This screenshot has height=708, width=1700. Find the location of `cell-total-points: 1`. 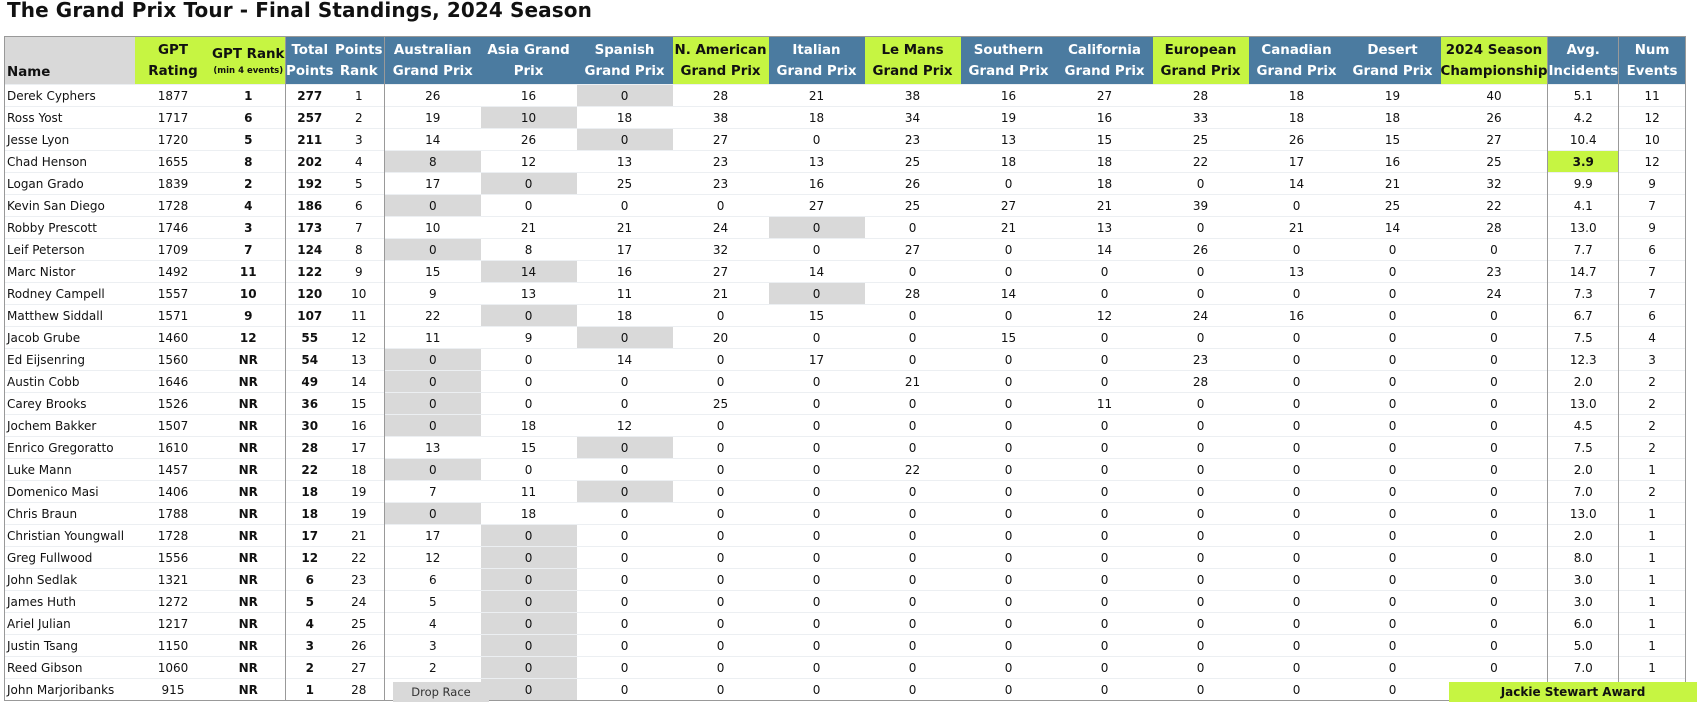

cell-total-points: 1 is located at coordinates (309, 689).